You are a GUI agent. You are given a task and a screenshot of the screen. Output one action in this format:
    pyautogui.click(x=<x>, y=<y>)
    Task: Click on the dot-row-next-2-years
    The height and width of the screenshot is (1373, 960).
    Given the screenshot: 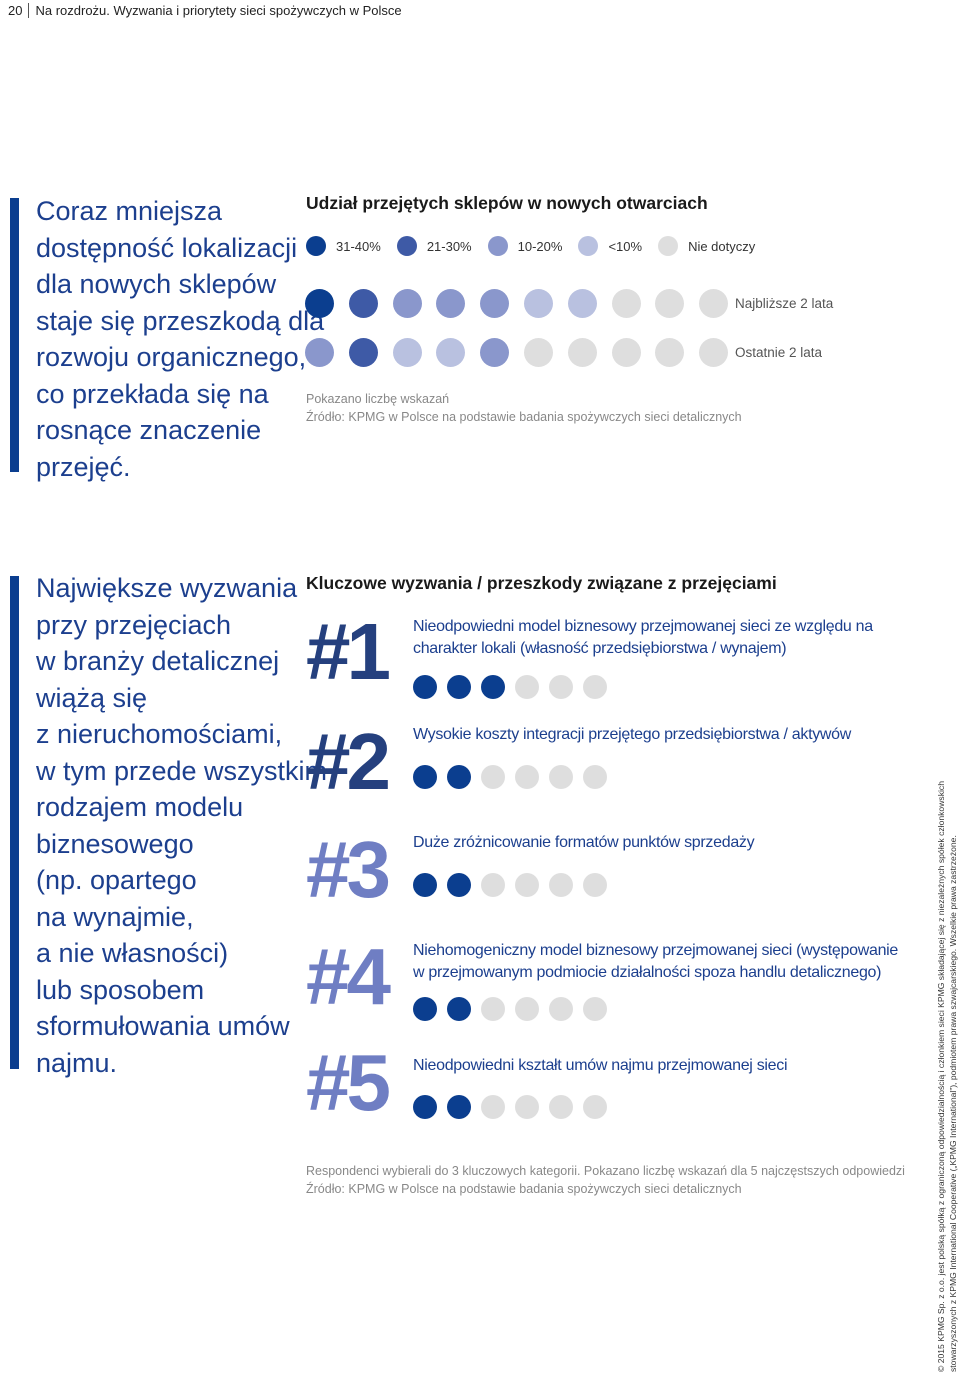 What is the action you would take?
    pyautogui.click(x=524, y=303)
    